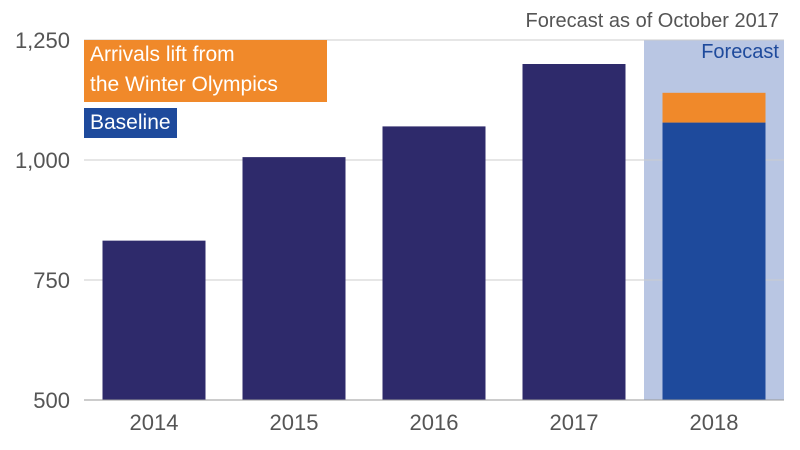 The width and height of the screenshot is (800, 450). I want to click on bar-lift-2018, so click(714, 108).